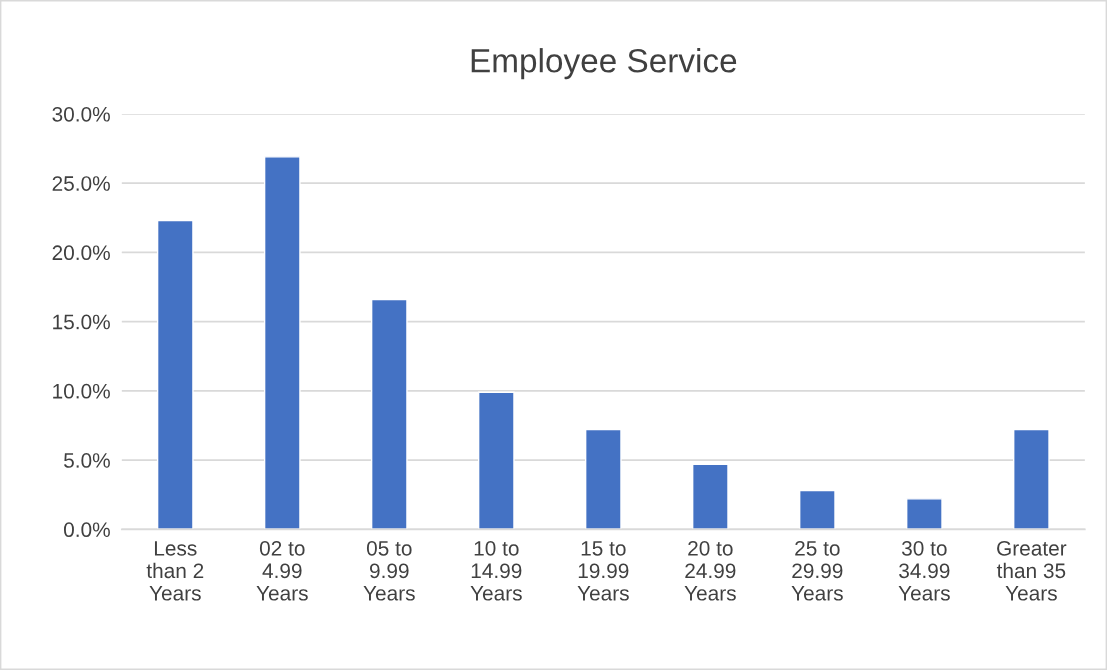 This screenshot has height=670, width=1107. I want to click on y-tick-label: 5.0%, so click(87, 460).